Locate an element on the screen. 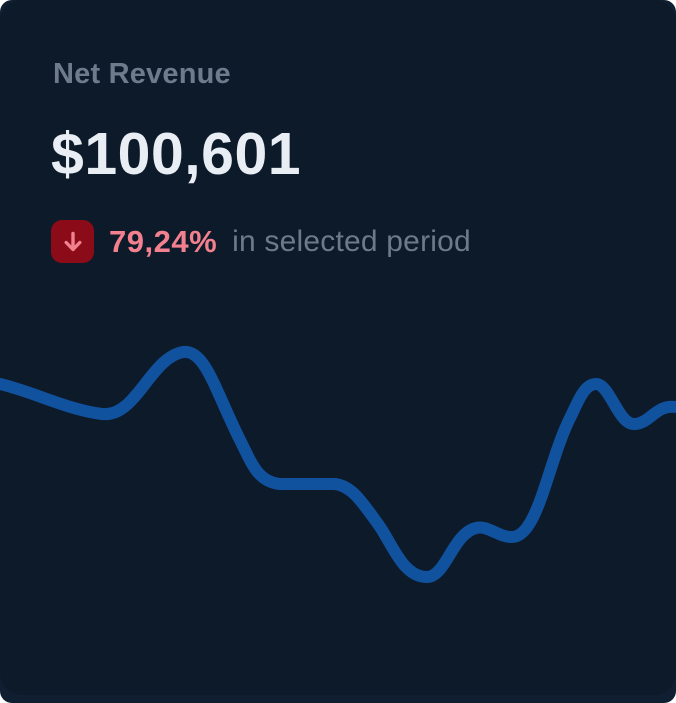 The width and height of the screenshot is (676, 703). change-percent: 79,24% is located at coordinates (163, 241).